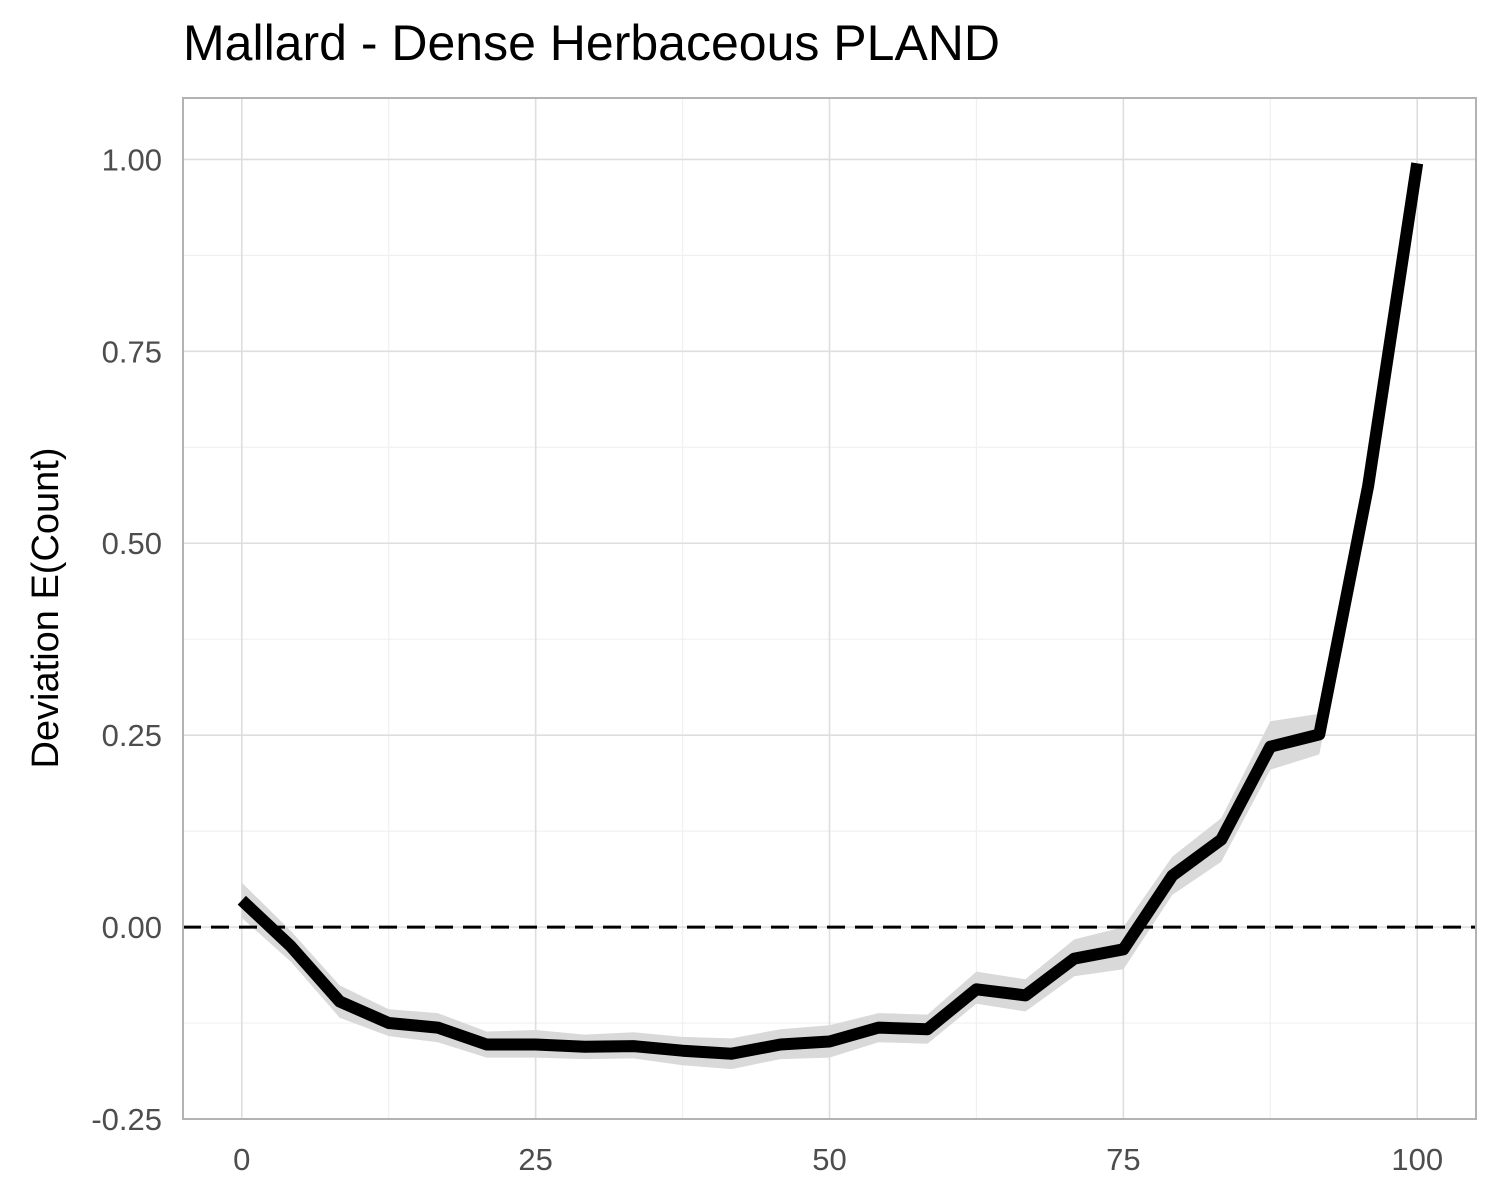 The image size is (1500, 1200). Describe the element at coordinates (132, 735) in the screenshot. I see `y-tick-label: 0.25` at that location.